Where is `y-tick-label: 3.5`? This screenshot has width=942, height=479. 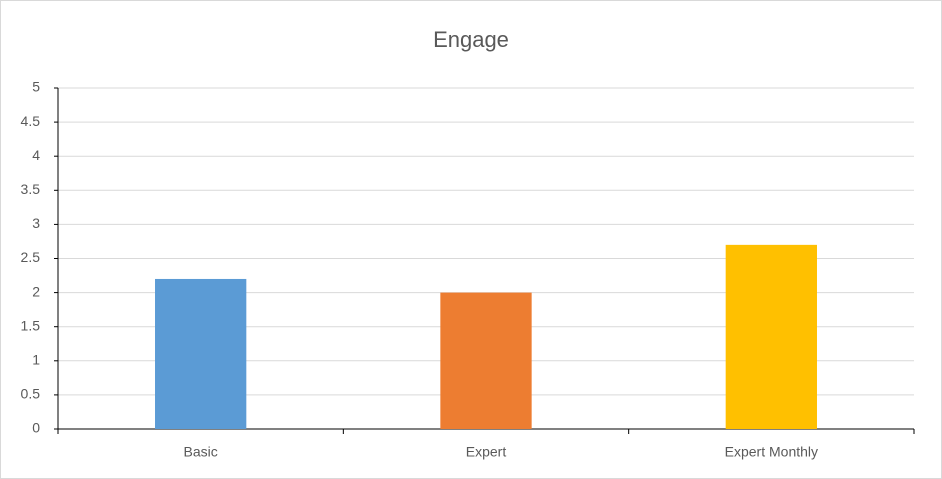 y-tick-label: 3.5 is located at coordinates (31, 189).